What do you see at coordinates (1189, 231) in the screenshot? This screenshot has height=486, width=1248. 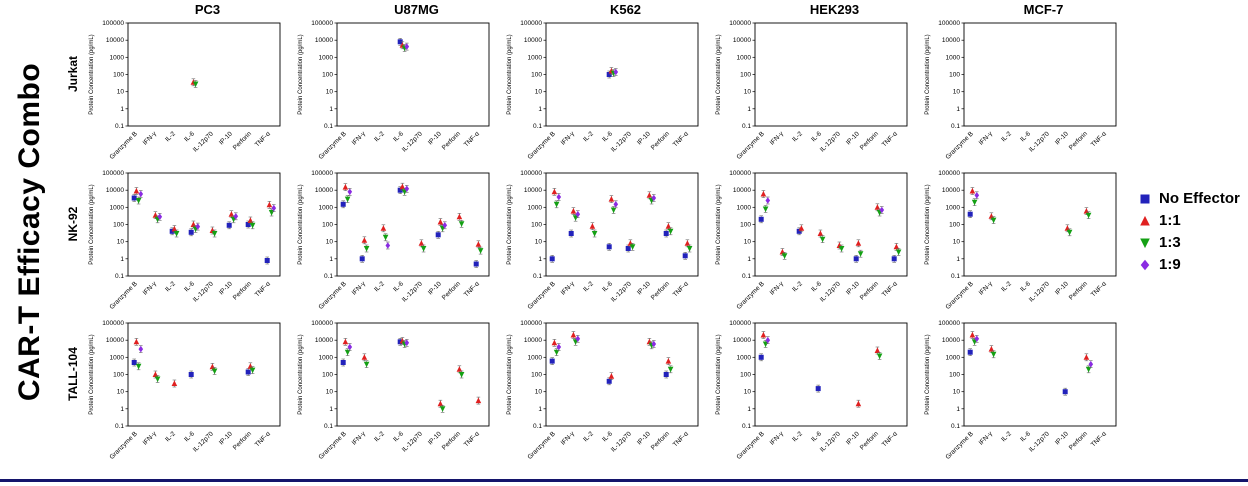 I see `legend: No Effector 1:1 1:3 1:9` at bounding box center [1189, 231].